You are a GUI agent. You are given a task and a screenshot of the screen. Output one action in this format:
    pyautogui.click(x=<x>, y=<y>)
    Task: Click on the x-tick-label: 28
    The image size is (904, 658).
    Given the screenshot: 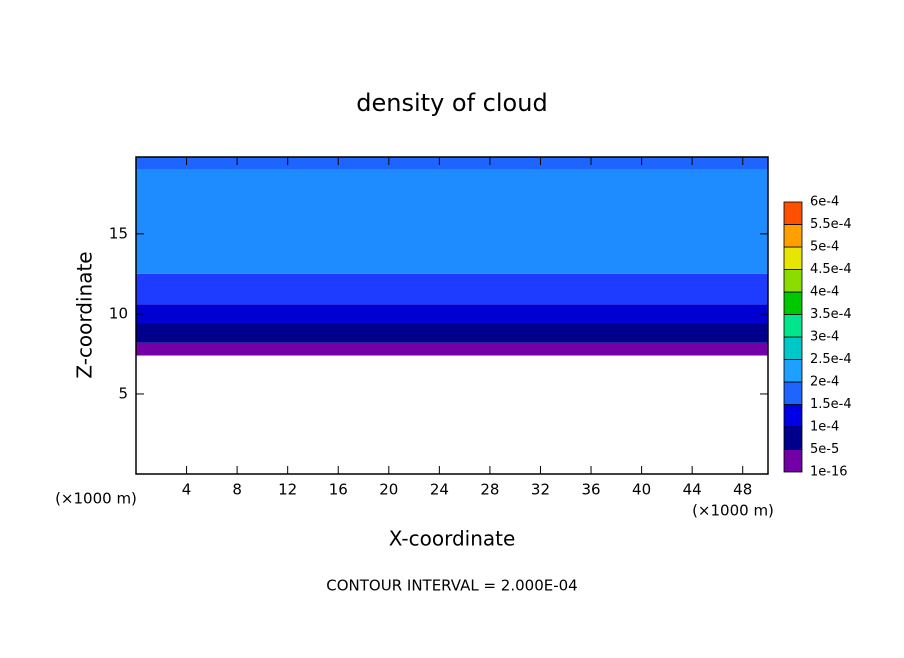 What is the action you would take?
    pyautogui.click(x=489, y=490)
    